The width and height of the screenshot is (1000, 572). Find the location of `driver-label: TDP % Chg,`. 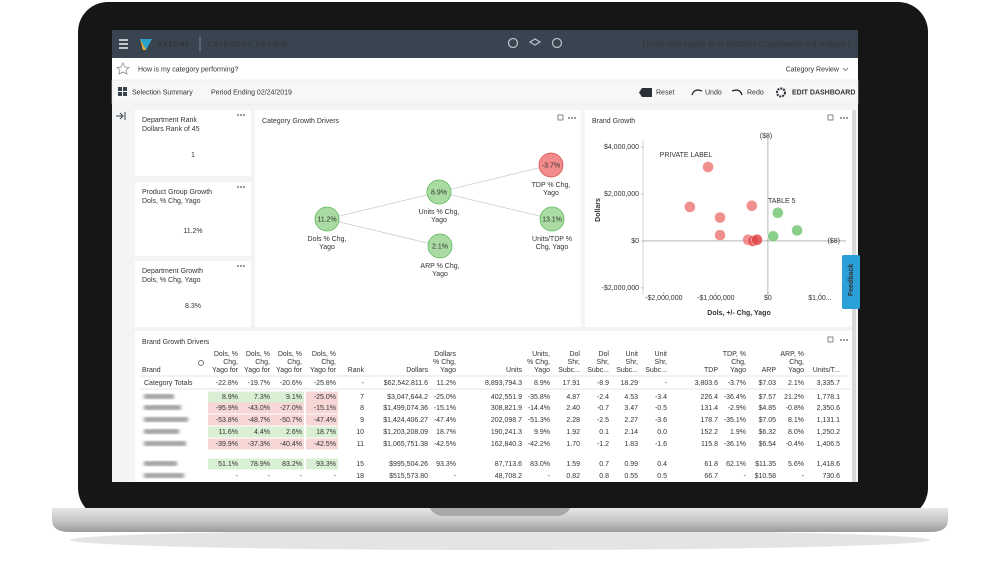

driver-label: TDP % Chg, is located at coordinates (551, 185).